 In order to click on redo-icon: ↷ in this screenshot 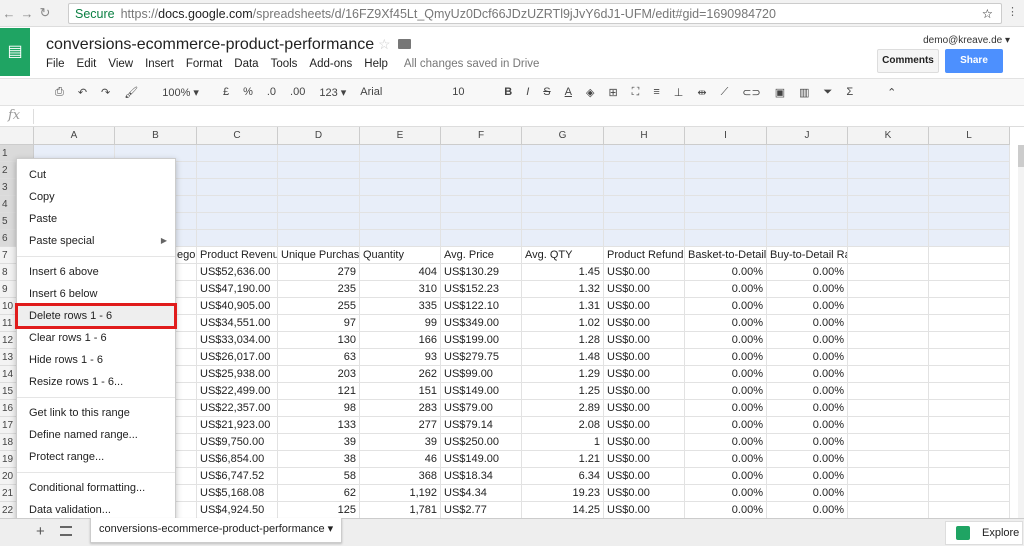, I will do `click(106, 92)`.